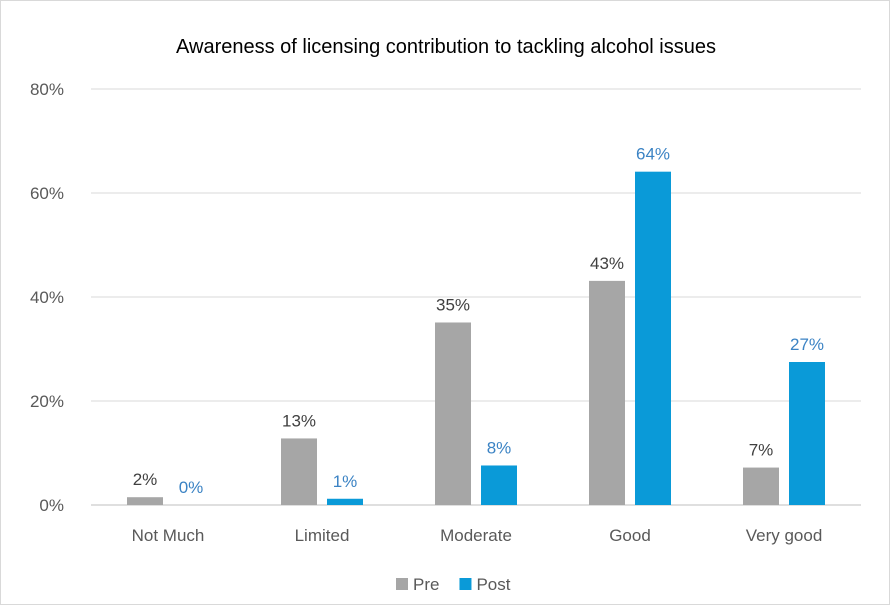  What do you see at coordinates (168, 535) in the screenshot?
I see `x-tick-label: Not Much` at bounding box center [168, 535].